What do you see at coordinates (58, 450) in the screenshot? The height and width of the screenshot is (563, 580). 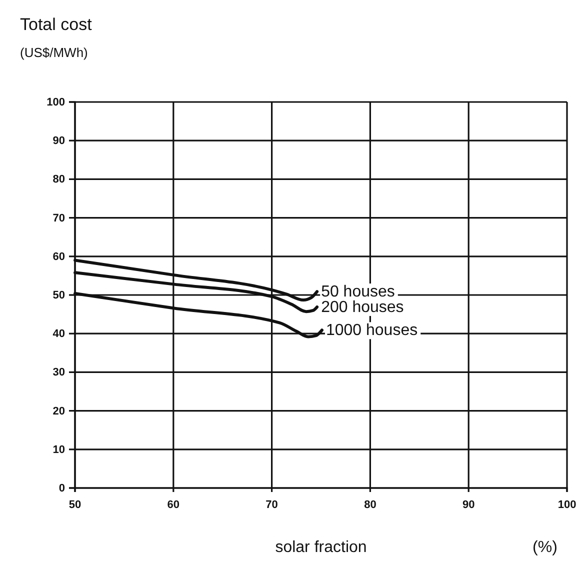 I see `y-tick-label: 10` at bounding box center [58, 450].